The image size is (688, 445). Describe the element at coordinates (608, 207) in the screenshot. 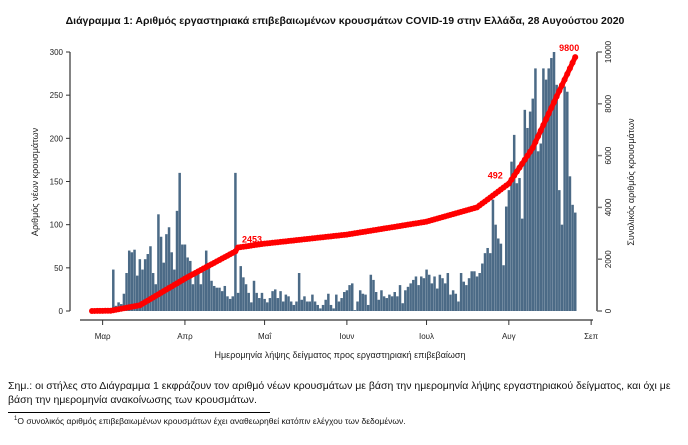

I see `y2-tick-label: 4000` at that location.